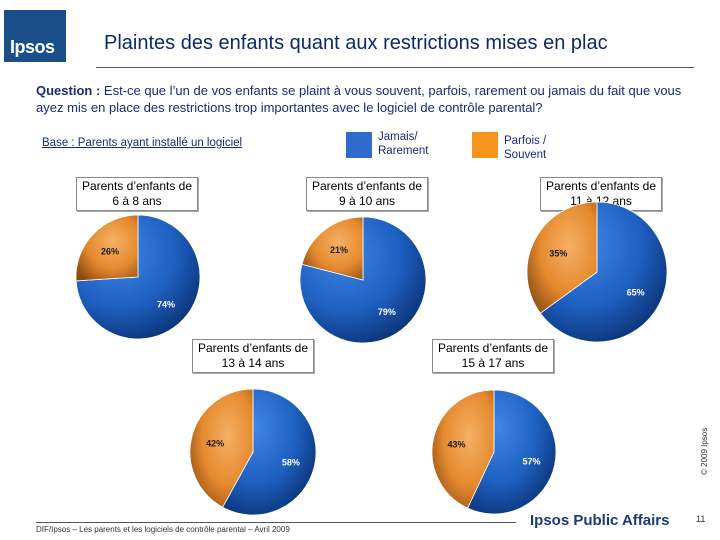  What do you see at coordinates (137, 201) in the screenshot?
I see `pie-title-6-8-line2: 6 à 8 ans` at bounding box center [137, 201].